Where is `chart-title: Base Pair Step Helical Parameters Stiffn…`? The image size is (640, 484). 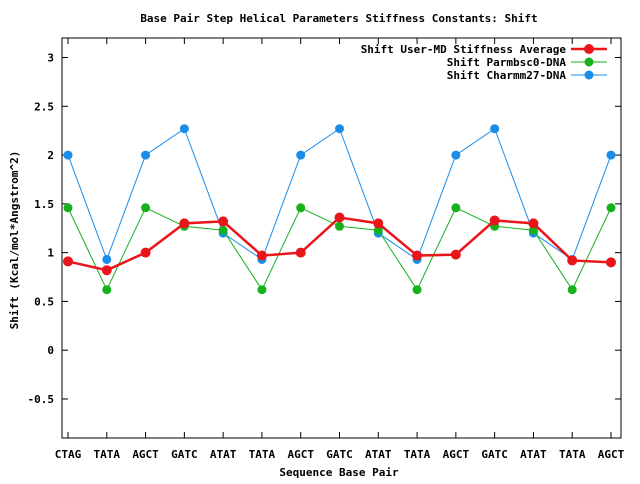 chart-title: Base Pair Step Helical Parameters Stiffn… is located at coordinates (338, 18).